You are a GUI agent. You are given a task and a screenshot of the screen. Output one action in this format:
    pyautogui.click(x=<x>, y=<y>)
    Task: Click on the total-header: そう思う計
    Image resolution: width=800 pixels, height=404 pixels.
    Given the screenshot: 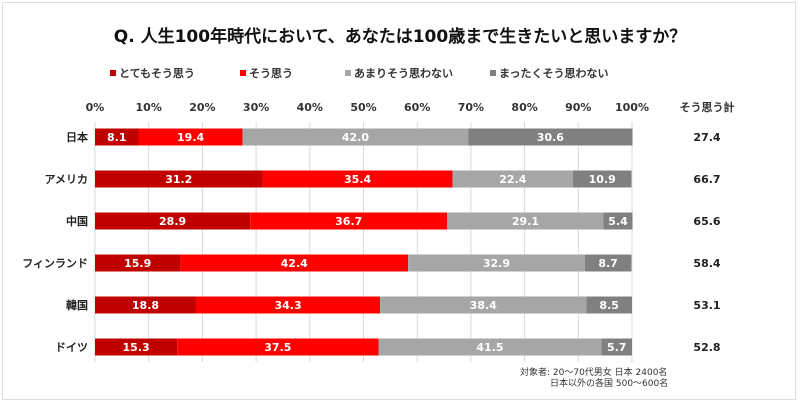 What is the action you would take?
    pyautogui.click(x=707, y=107)
    